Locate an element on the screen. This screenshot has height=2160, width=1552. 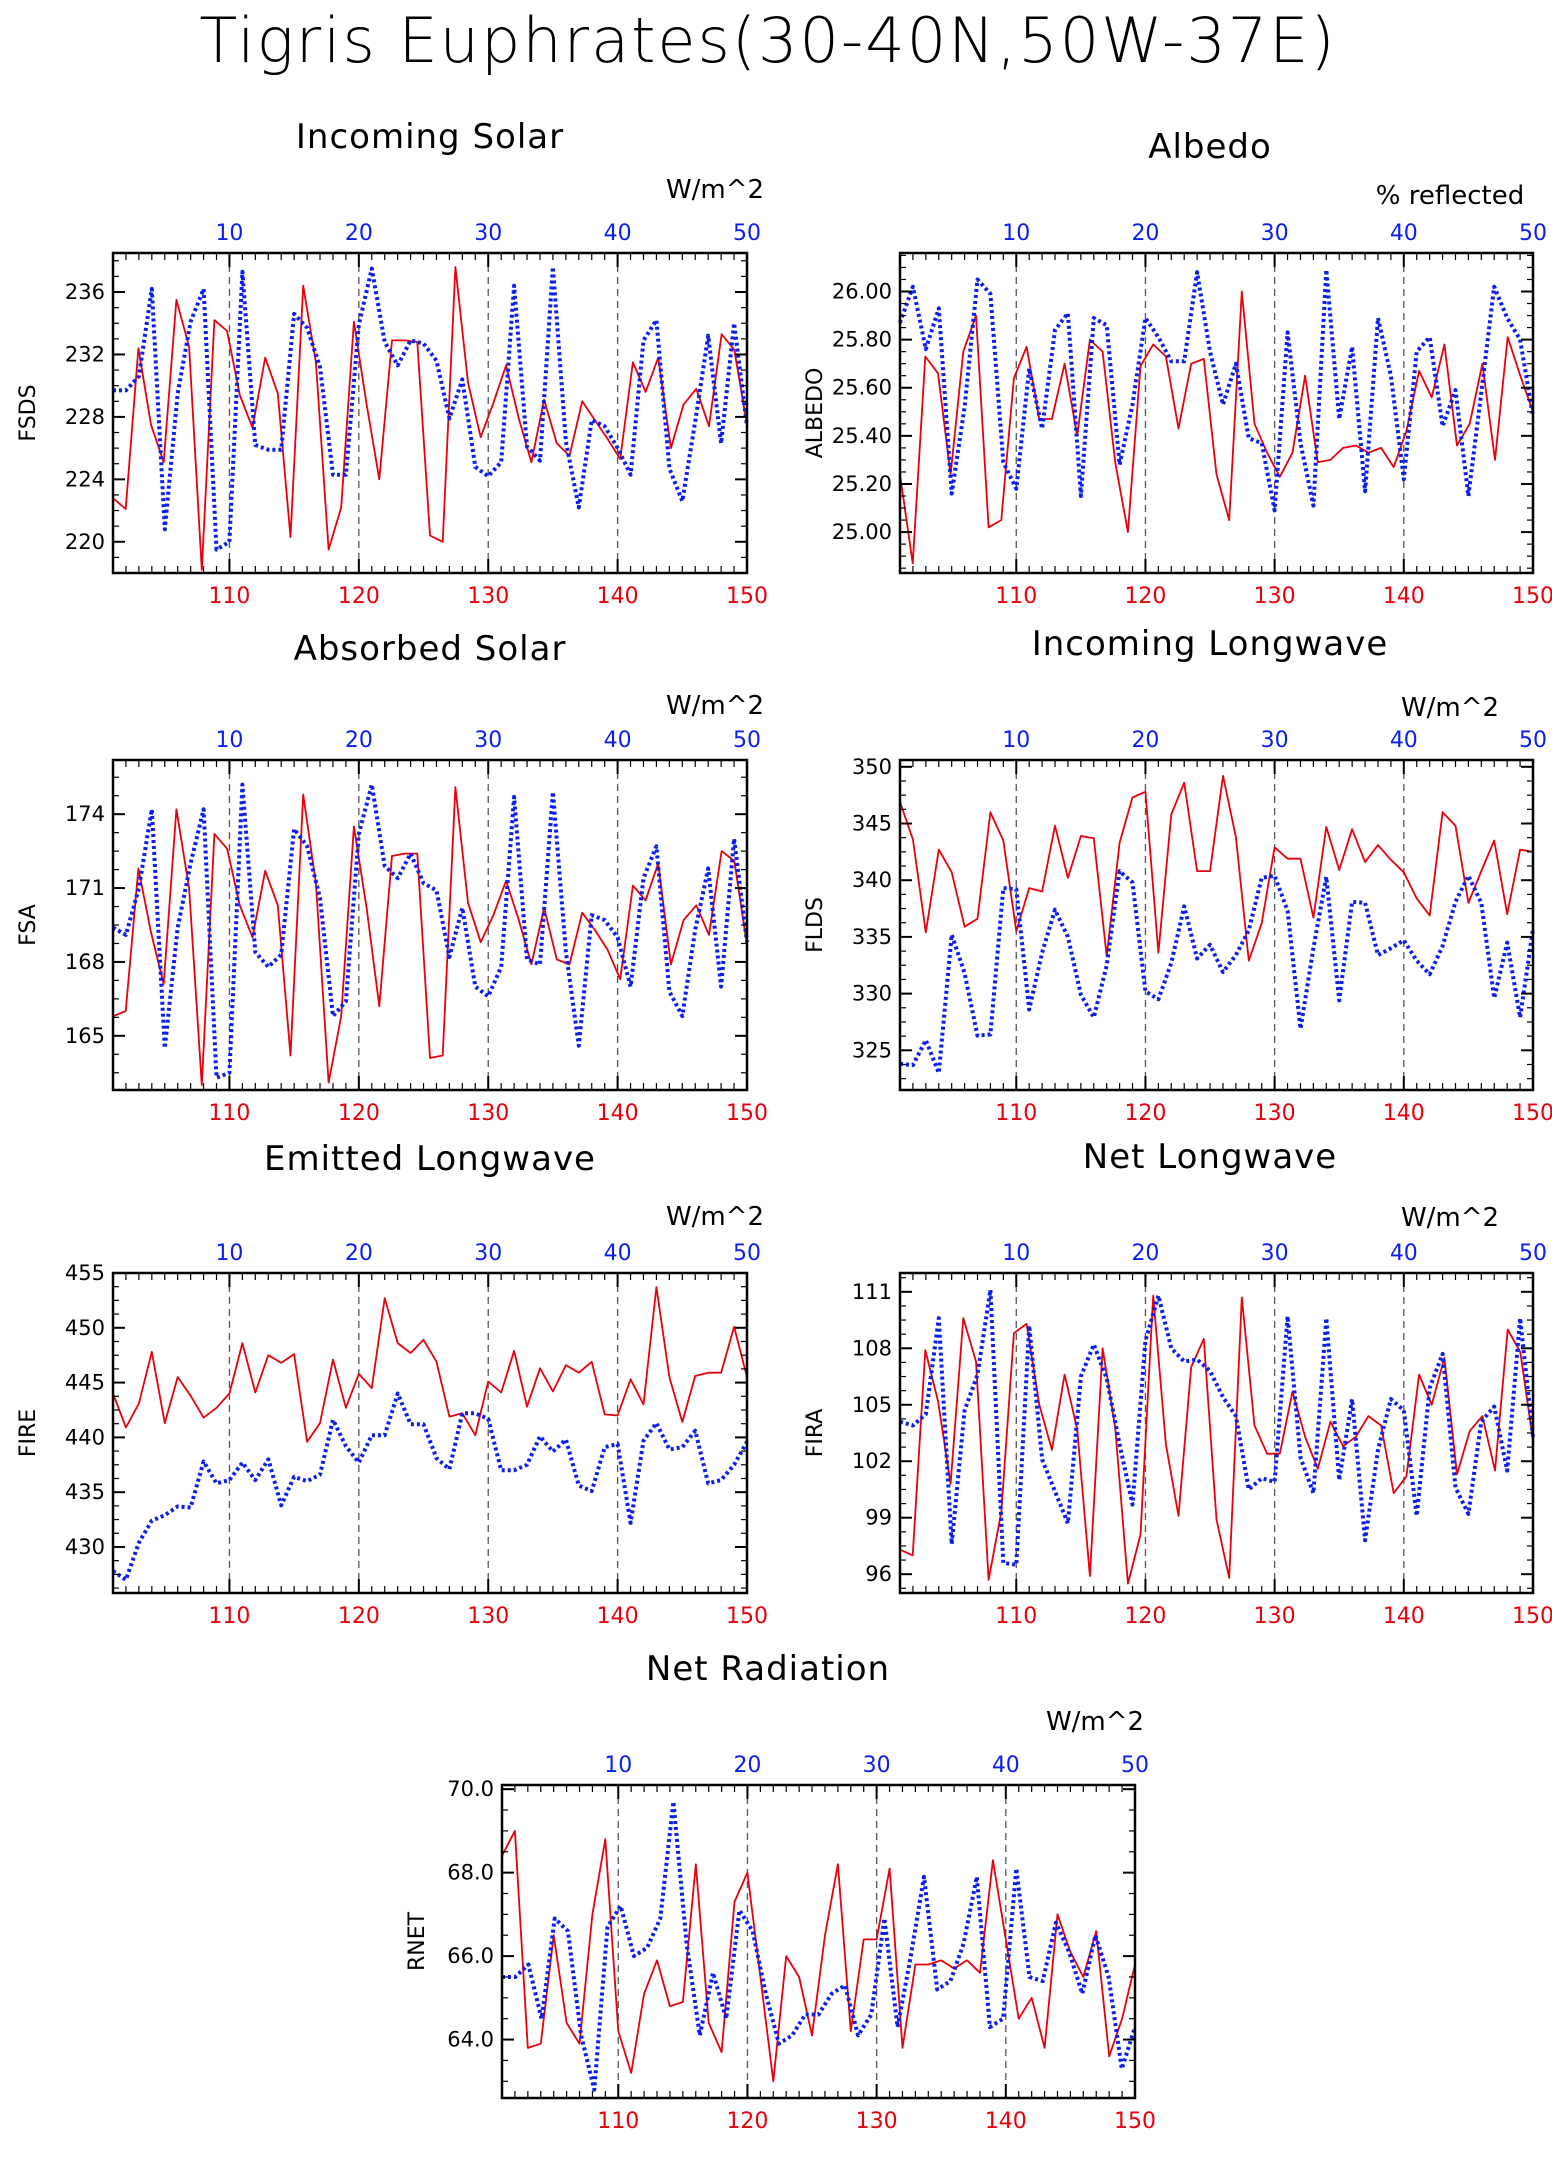
y-tick-label: 236 is located at coordinates (85, 292).